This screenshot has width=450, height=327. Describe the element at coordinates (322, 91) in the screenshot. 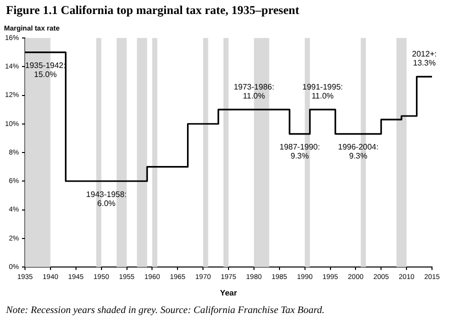

I see `annotation: 1991-1995: 11.0%` at that location.